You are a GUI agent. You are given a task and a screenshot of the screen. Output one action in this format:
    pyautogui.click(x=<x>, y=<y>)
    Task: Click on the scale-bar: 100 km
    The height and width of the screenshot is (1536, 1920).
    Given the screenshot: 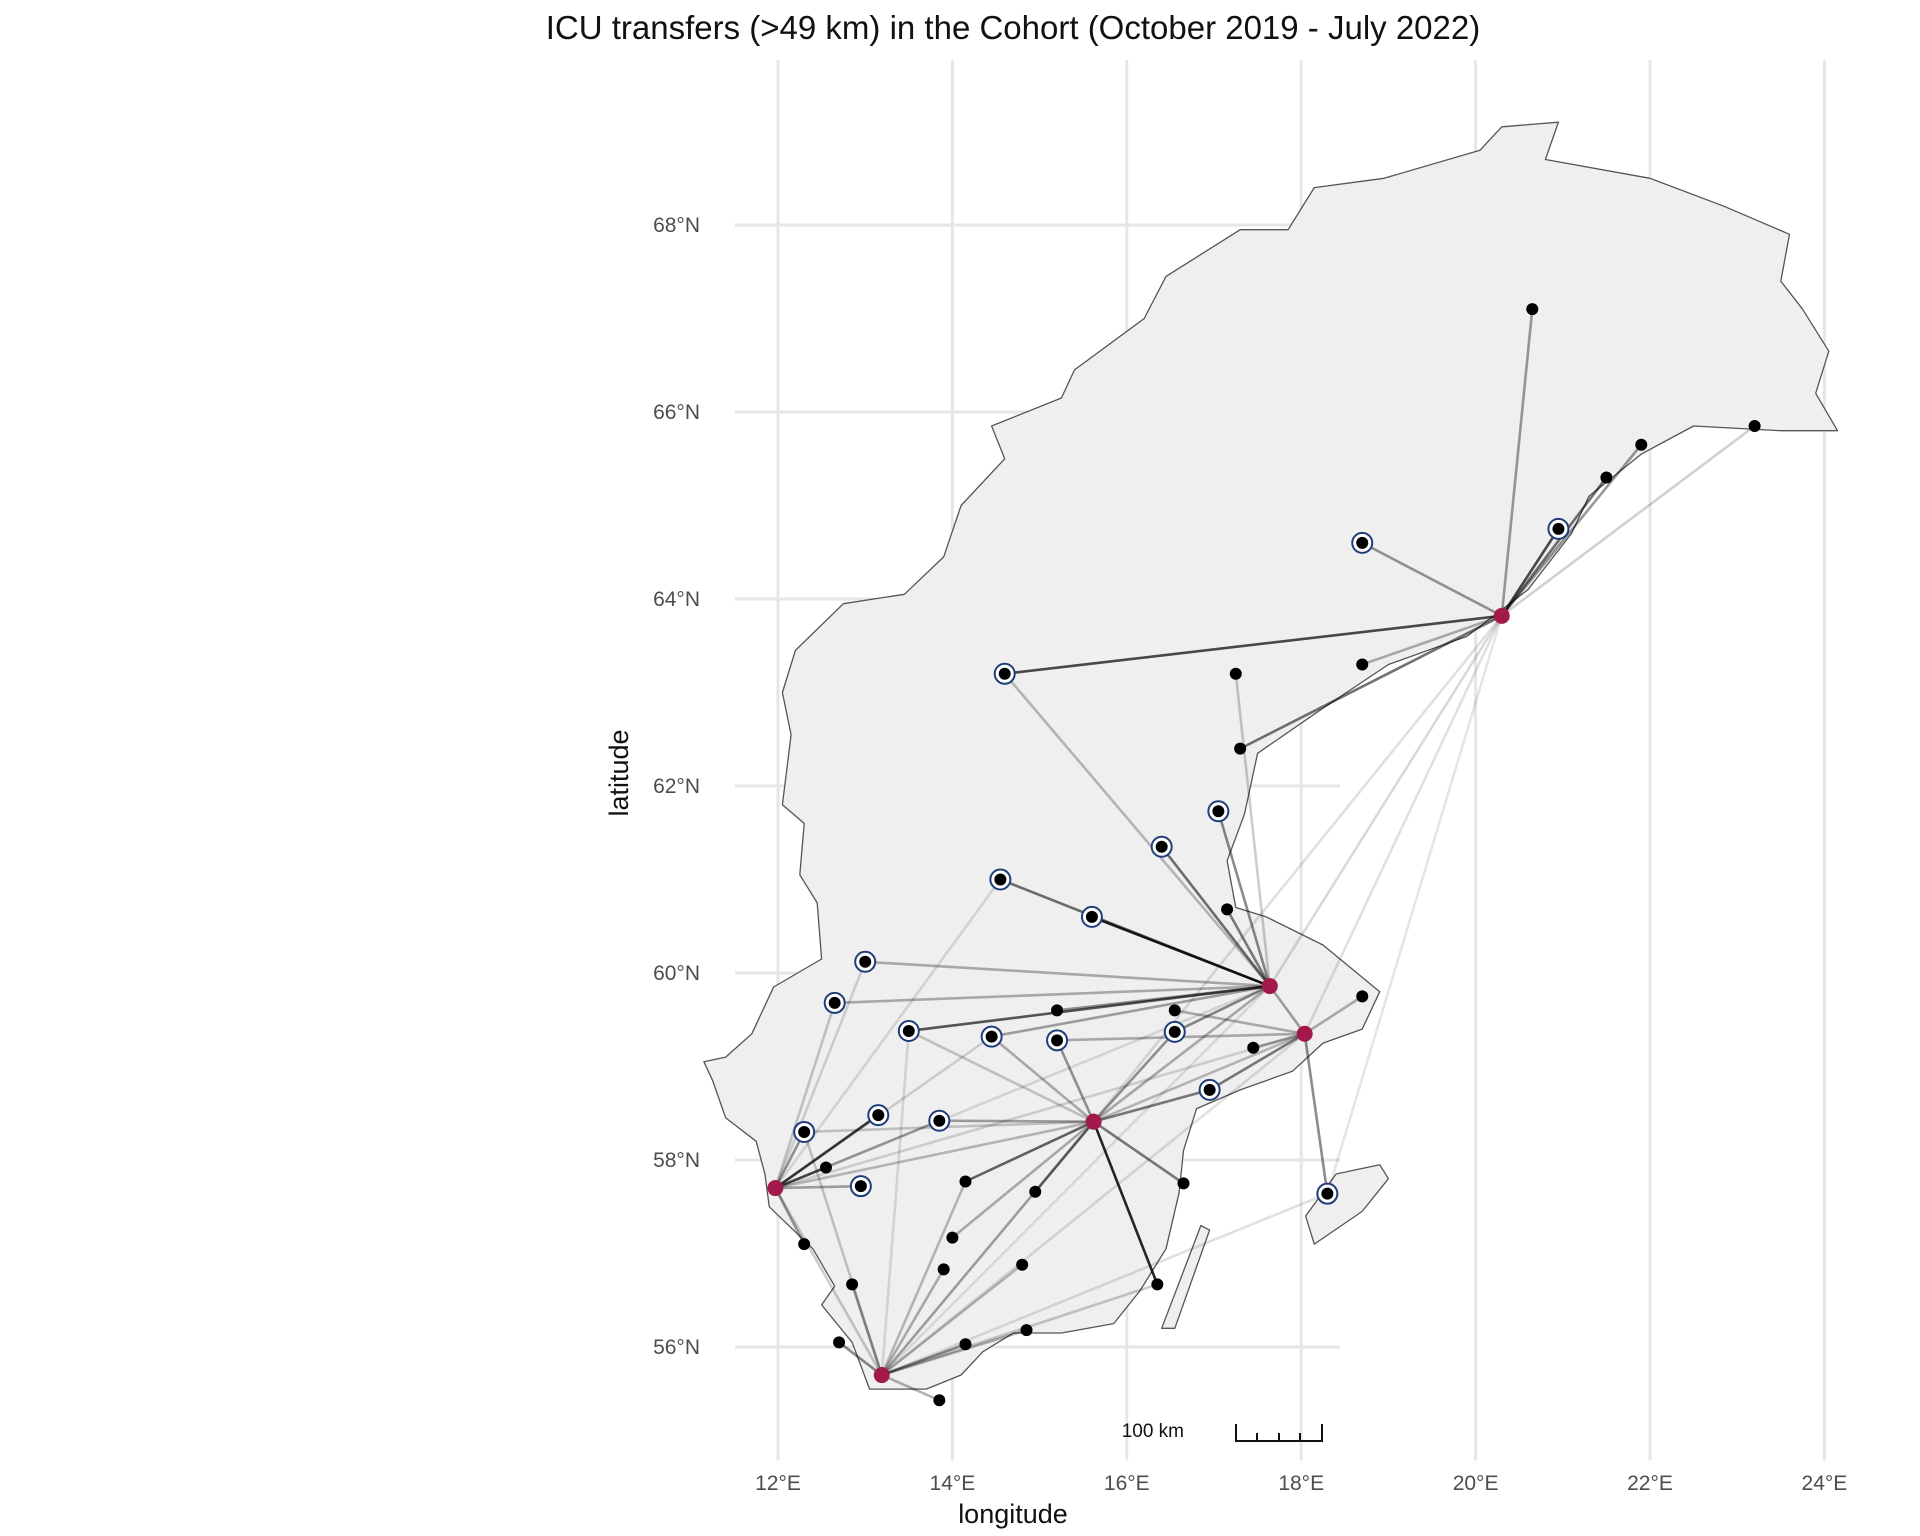 What is the action you would take?
    pyautogui.click(x=1222, y=1431)
    